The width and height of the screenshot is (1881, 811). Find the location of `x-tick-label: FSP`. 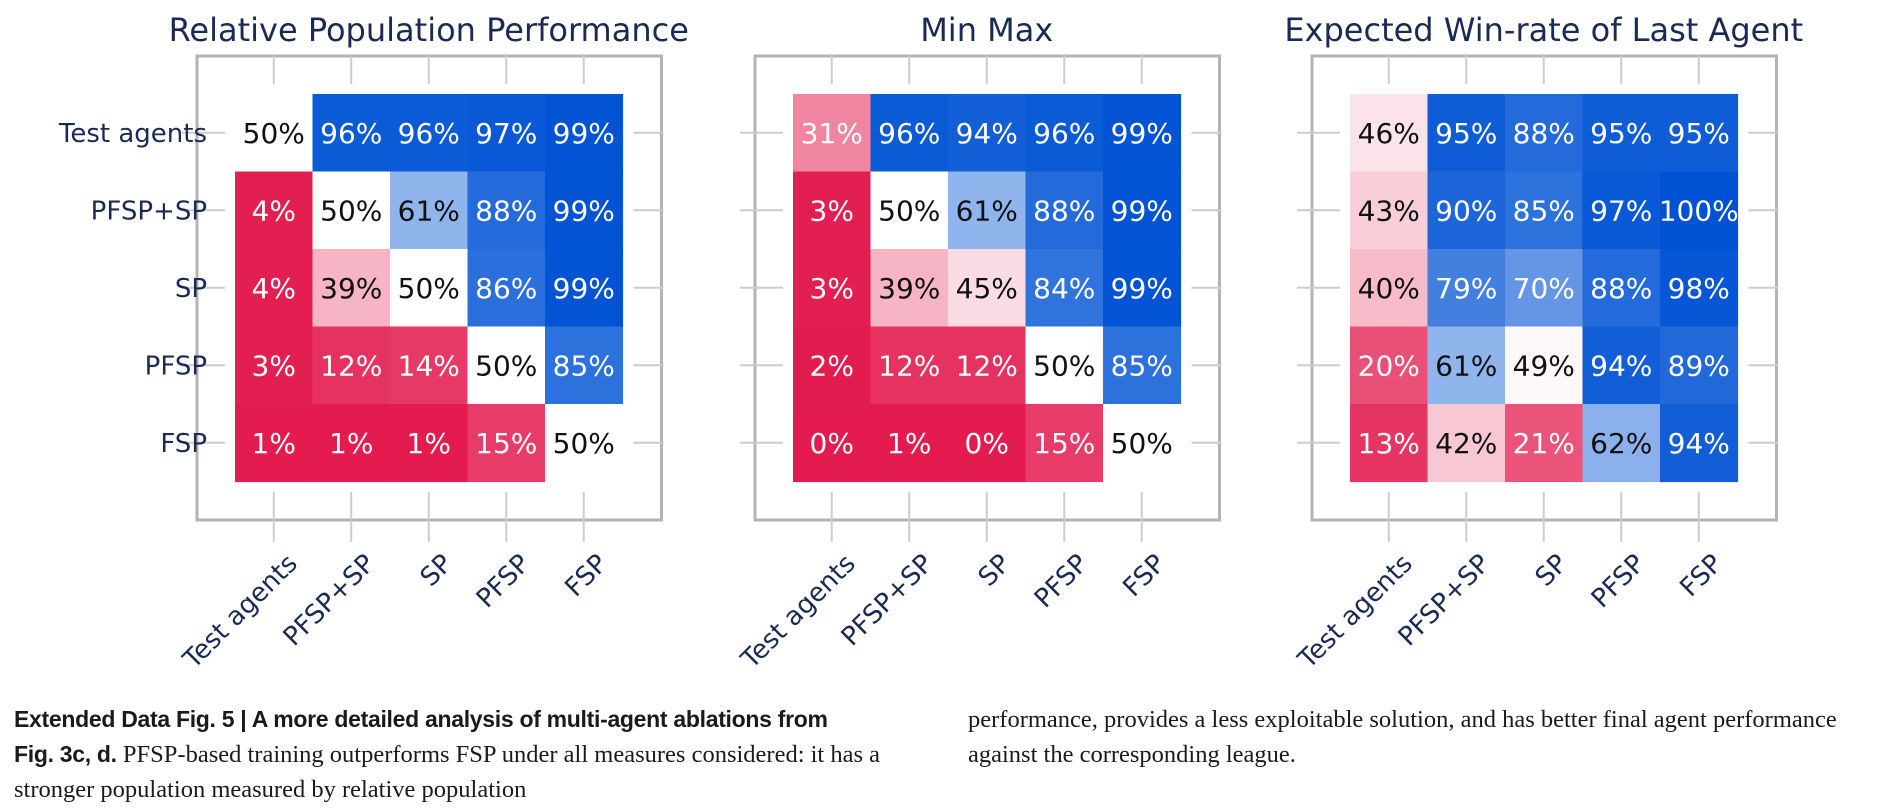

x-tick-label: FSP is located at coordinates (586, 576).